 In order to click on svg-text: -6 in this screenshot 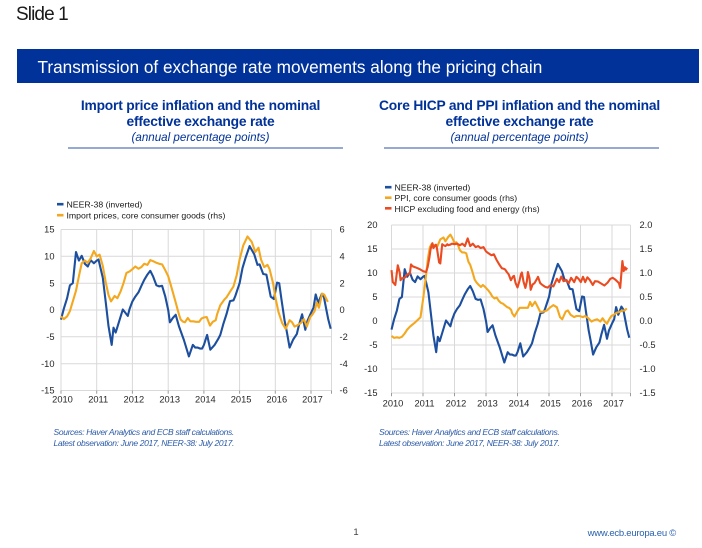, I will do `click(344, 391)`.